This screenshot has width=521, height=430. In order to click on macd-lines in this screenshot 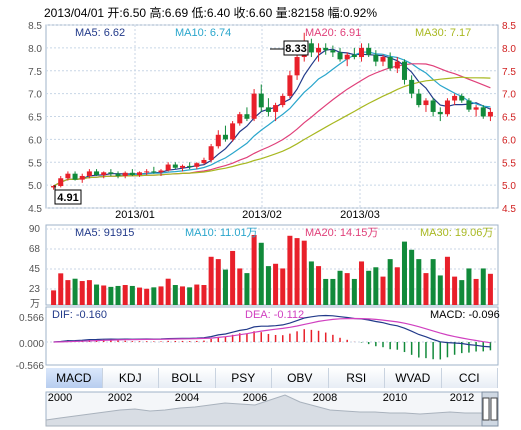, I will do `click(272, 331)`.